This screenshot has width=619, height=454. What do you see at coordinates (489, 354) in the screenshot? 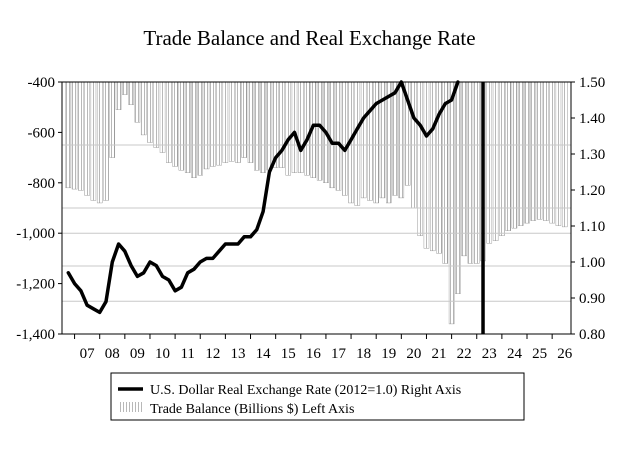
I see `x-axis-label: 23` at bounding box center [489, 354].